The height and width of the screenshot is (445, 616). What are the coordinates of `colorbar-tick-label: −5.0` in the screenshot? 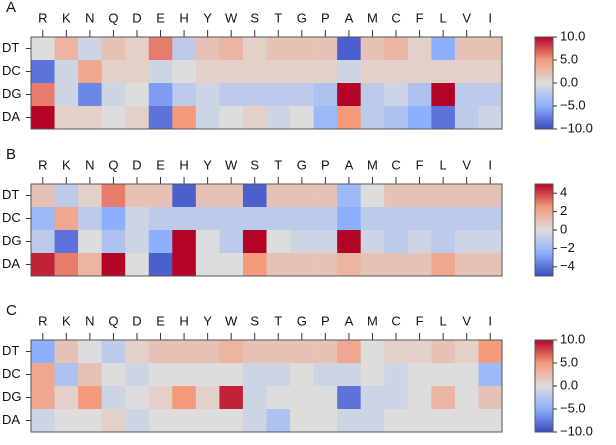 It's located at (573, 407).